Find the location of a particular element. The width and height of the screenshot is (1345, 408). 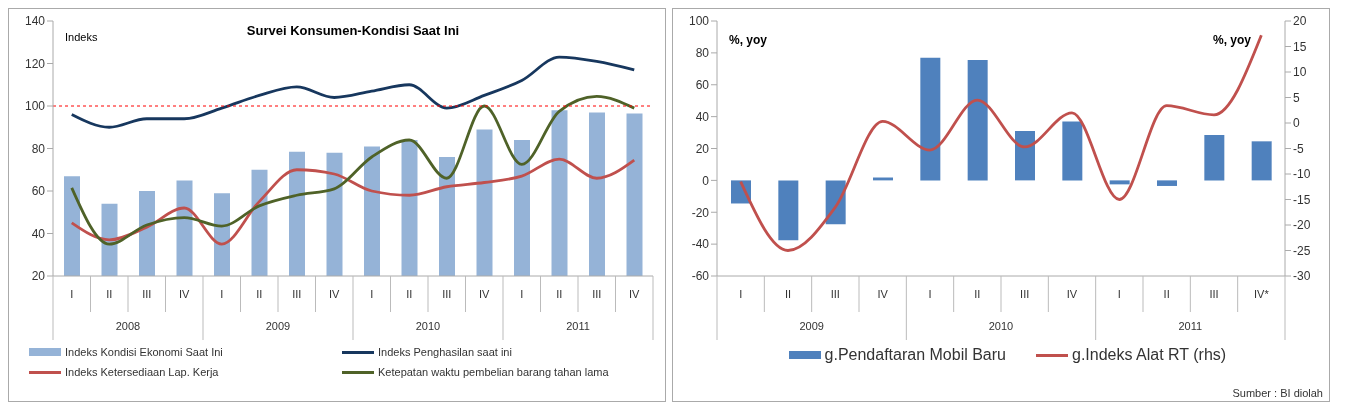

y2-tick-label: 0 is located at coordinates (1296, 123).